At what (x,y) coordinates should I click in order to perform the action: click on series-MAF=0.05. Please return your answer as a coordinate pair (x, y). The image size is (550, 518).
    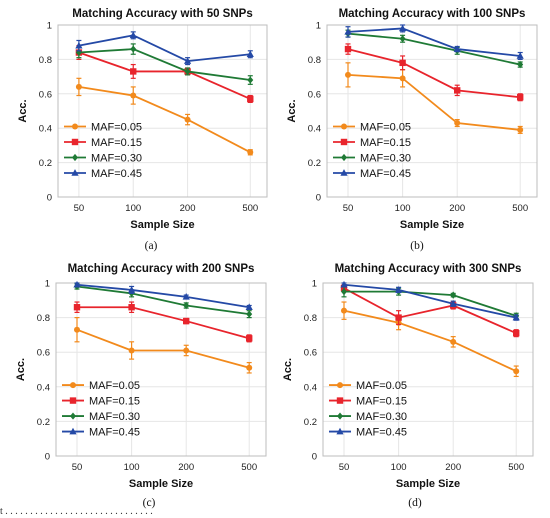
    Looking at the image, I should click on (164, 116).